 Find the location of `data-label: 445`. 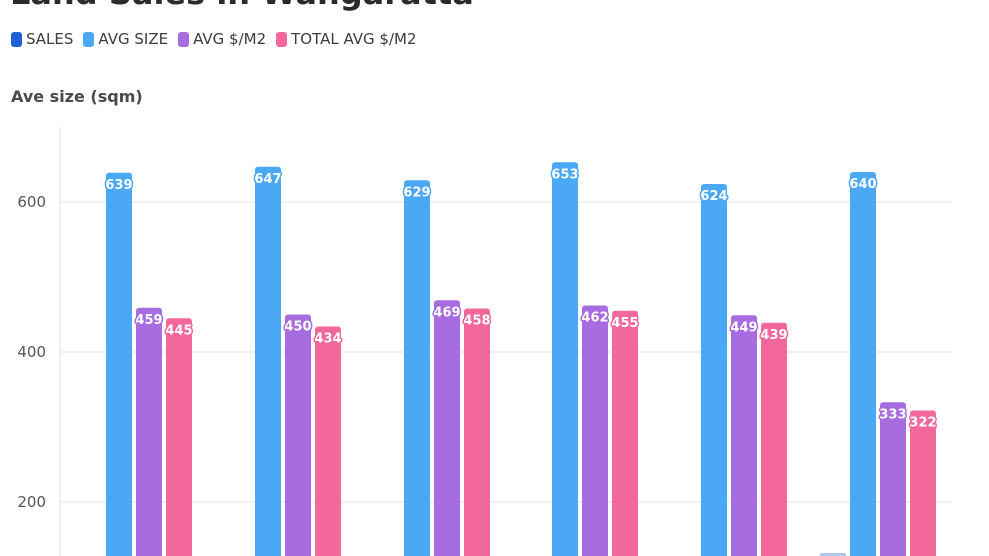

data-label: 445 is located at coordinates (178, 330).